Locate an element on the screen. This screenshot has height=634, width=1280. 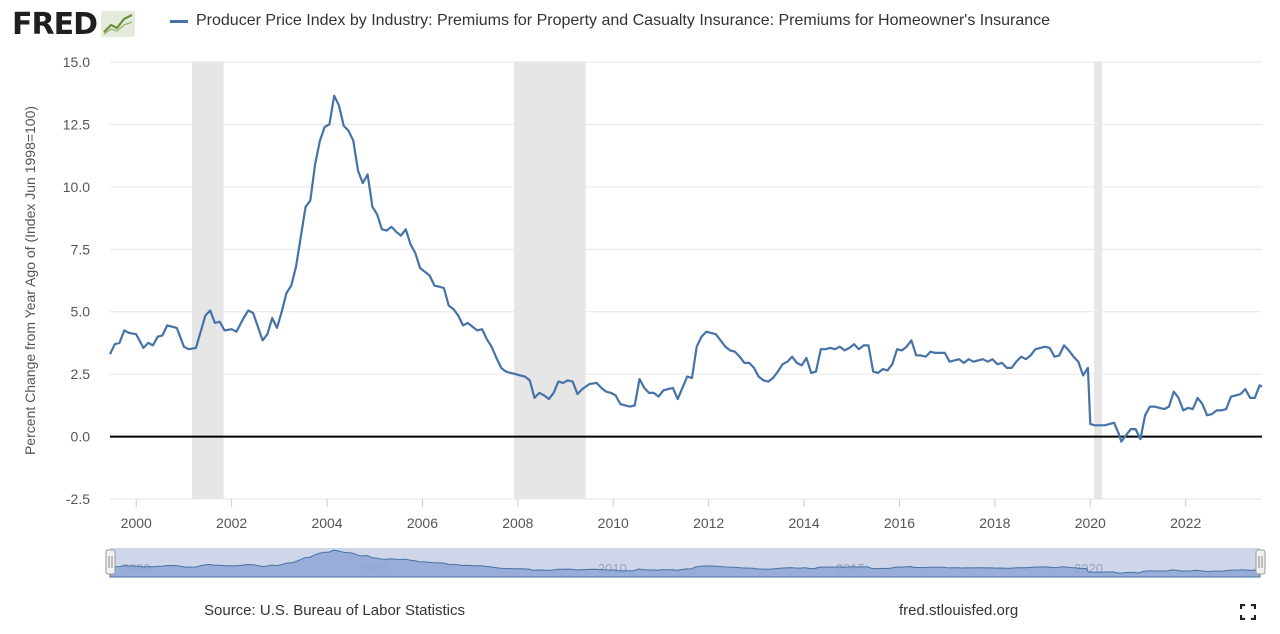
navigator-right-handle is located at coordinates (1260, 562).